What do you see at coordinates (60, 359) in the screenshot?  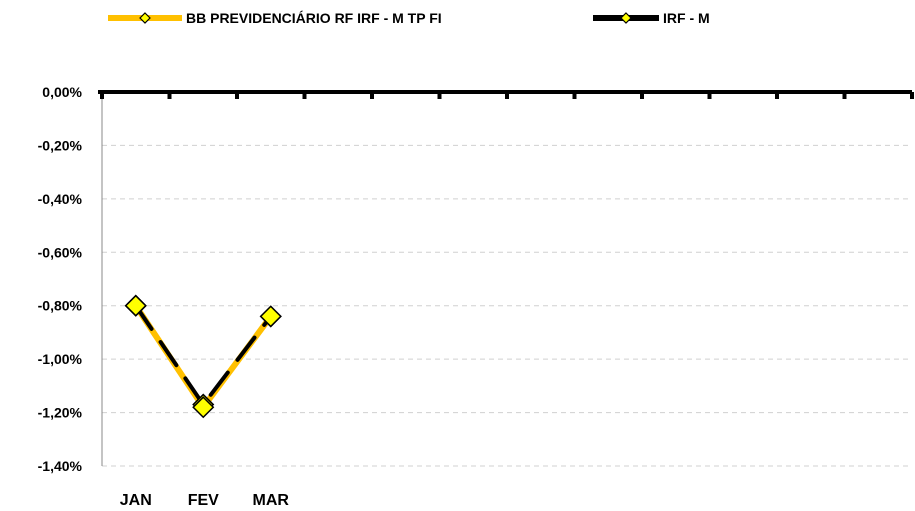 I see `y-tick-label: -1,00%` at bounding box center [60, 359].